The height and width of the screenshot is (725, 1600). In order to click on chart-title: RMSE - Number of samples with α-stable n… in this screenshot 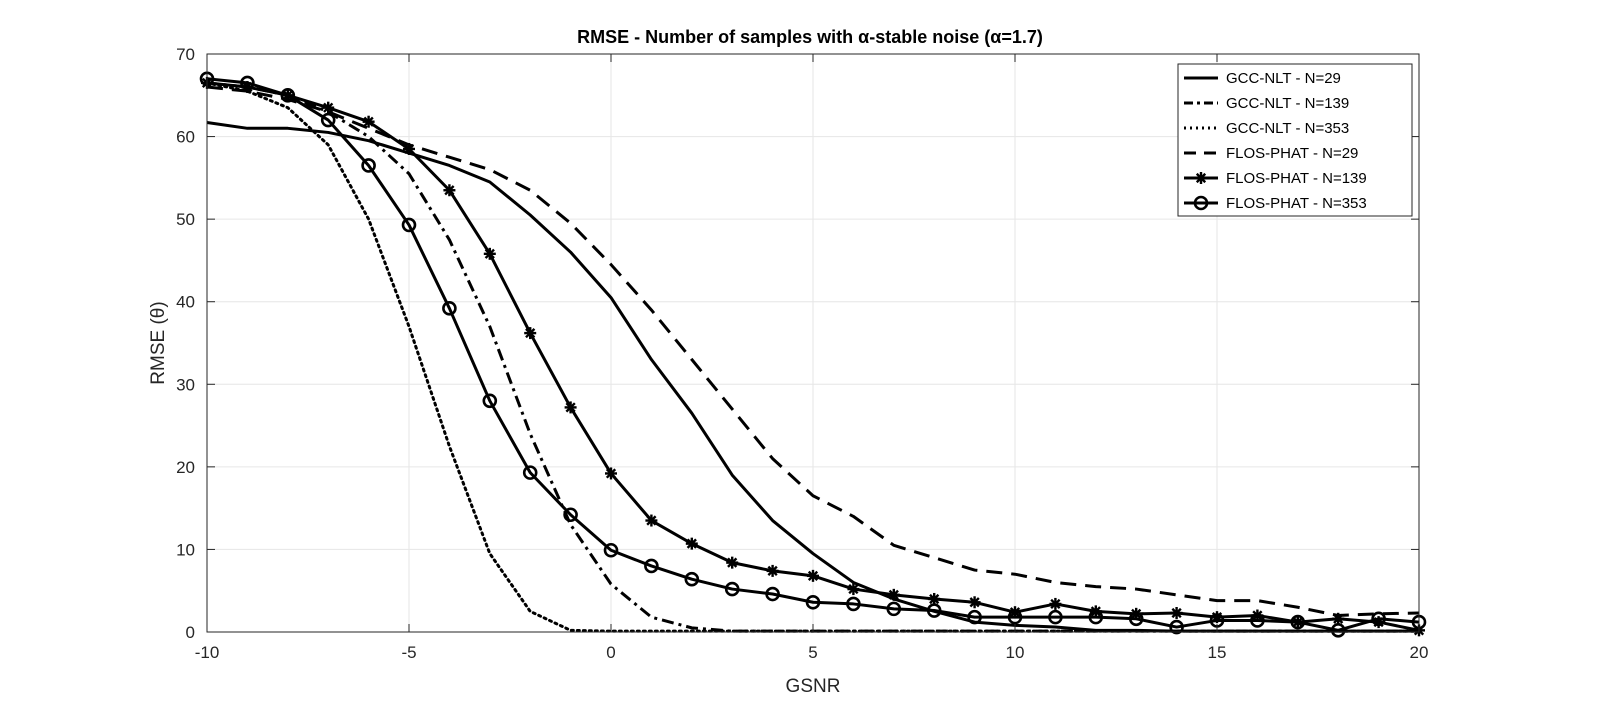, I will do `click(810, 37)`.